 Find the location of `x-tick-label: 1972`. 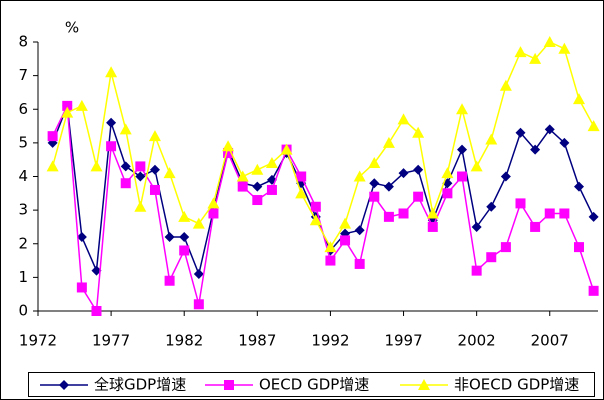

x-tick-label: 1972 is located at coordinates (38, 341).